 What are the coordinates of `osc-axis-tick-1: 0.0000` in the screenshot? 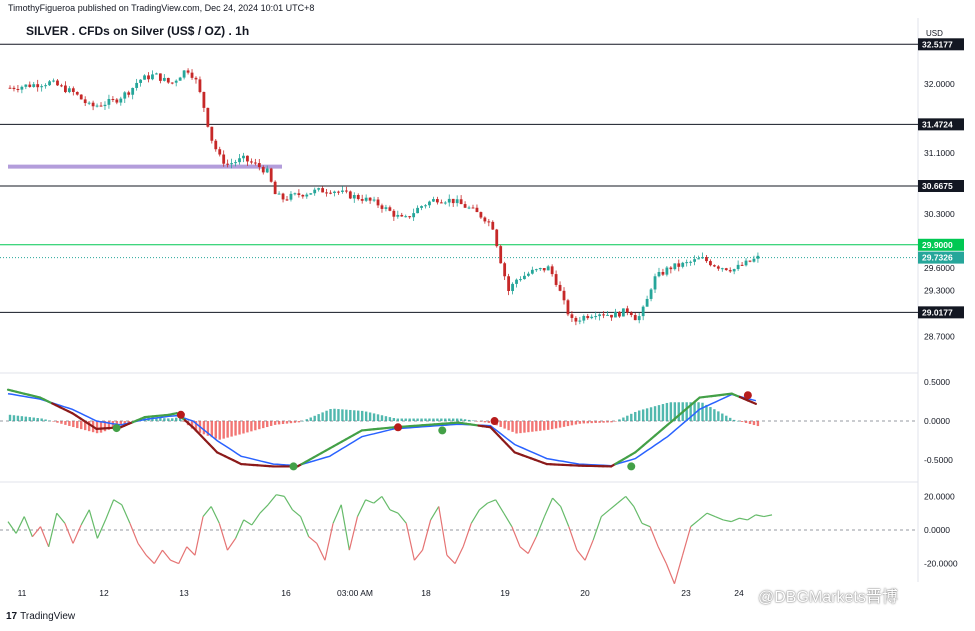 It's located at (937, 530).